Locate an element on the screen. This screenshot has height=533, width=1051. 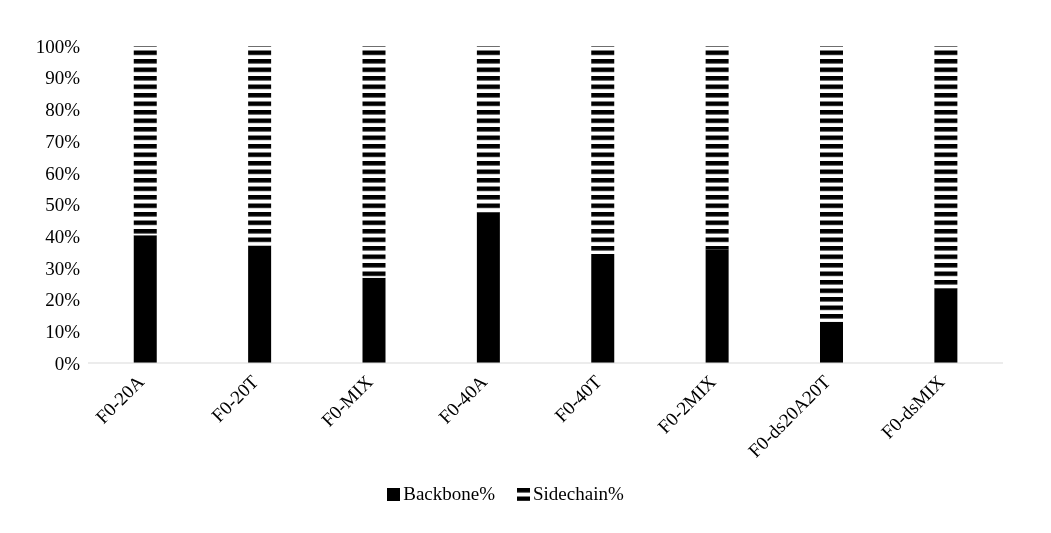
legend-label: Backbone% is located at coordinates (449, 494).